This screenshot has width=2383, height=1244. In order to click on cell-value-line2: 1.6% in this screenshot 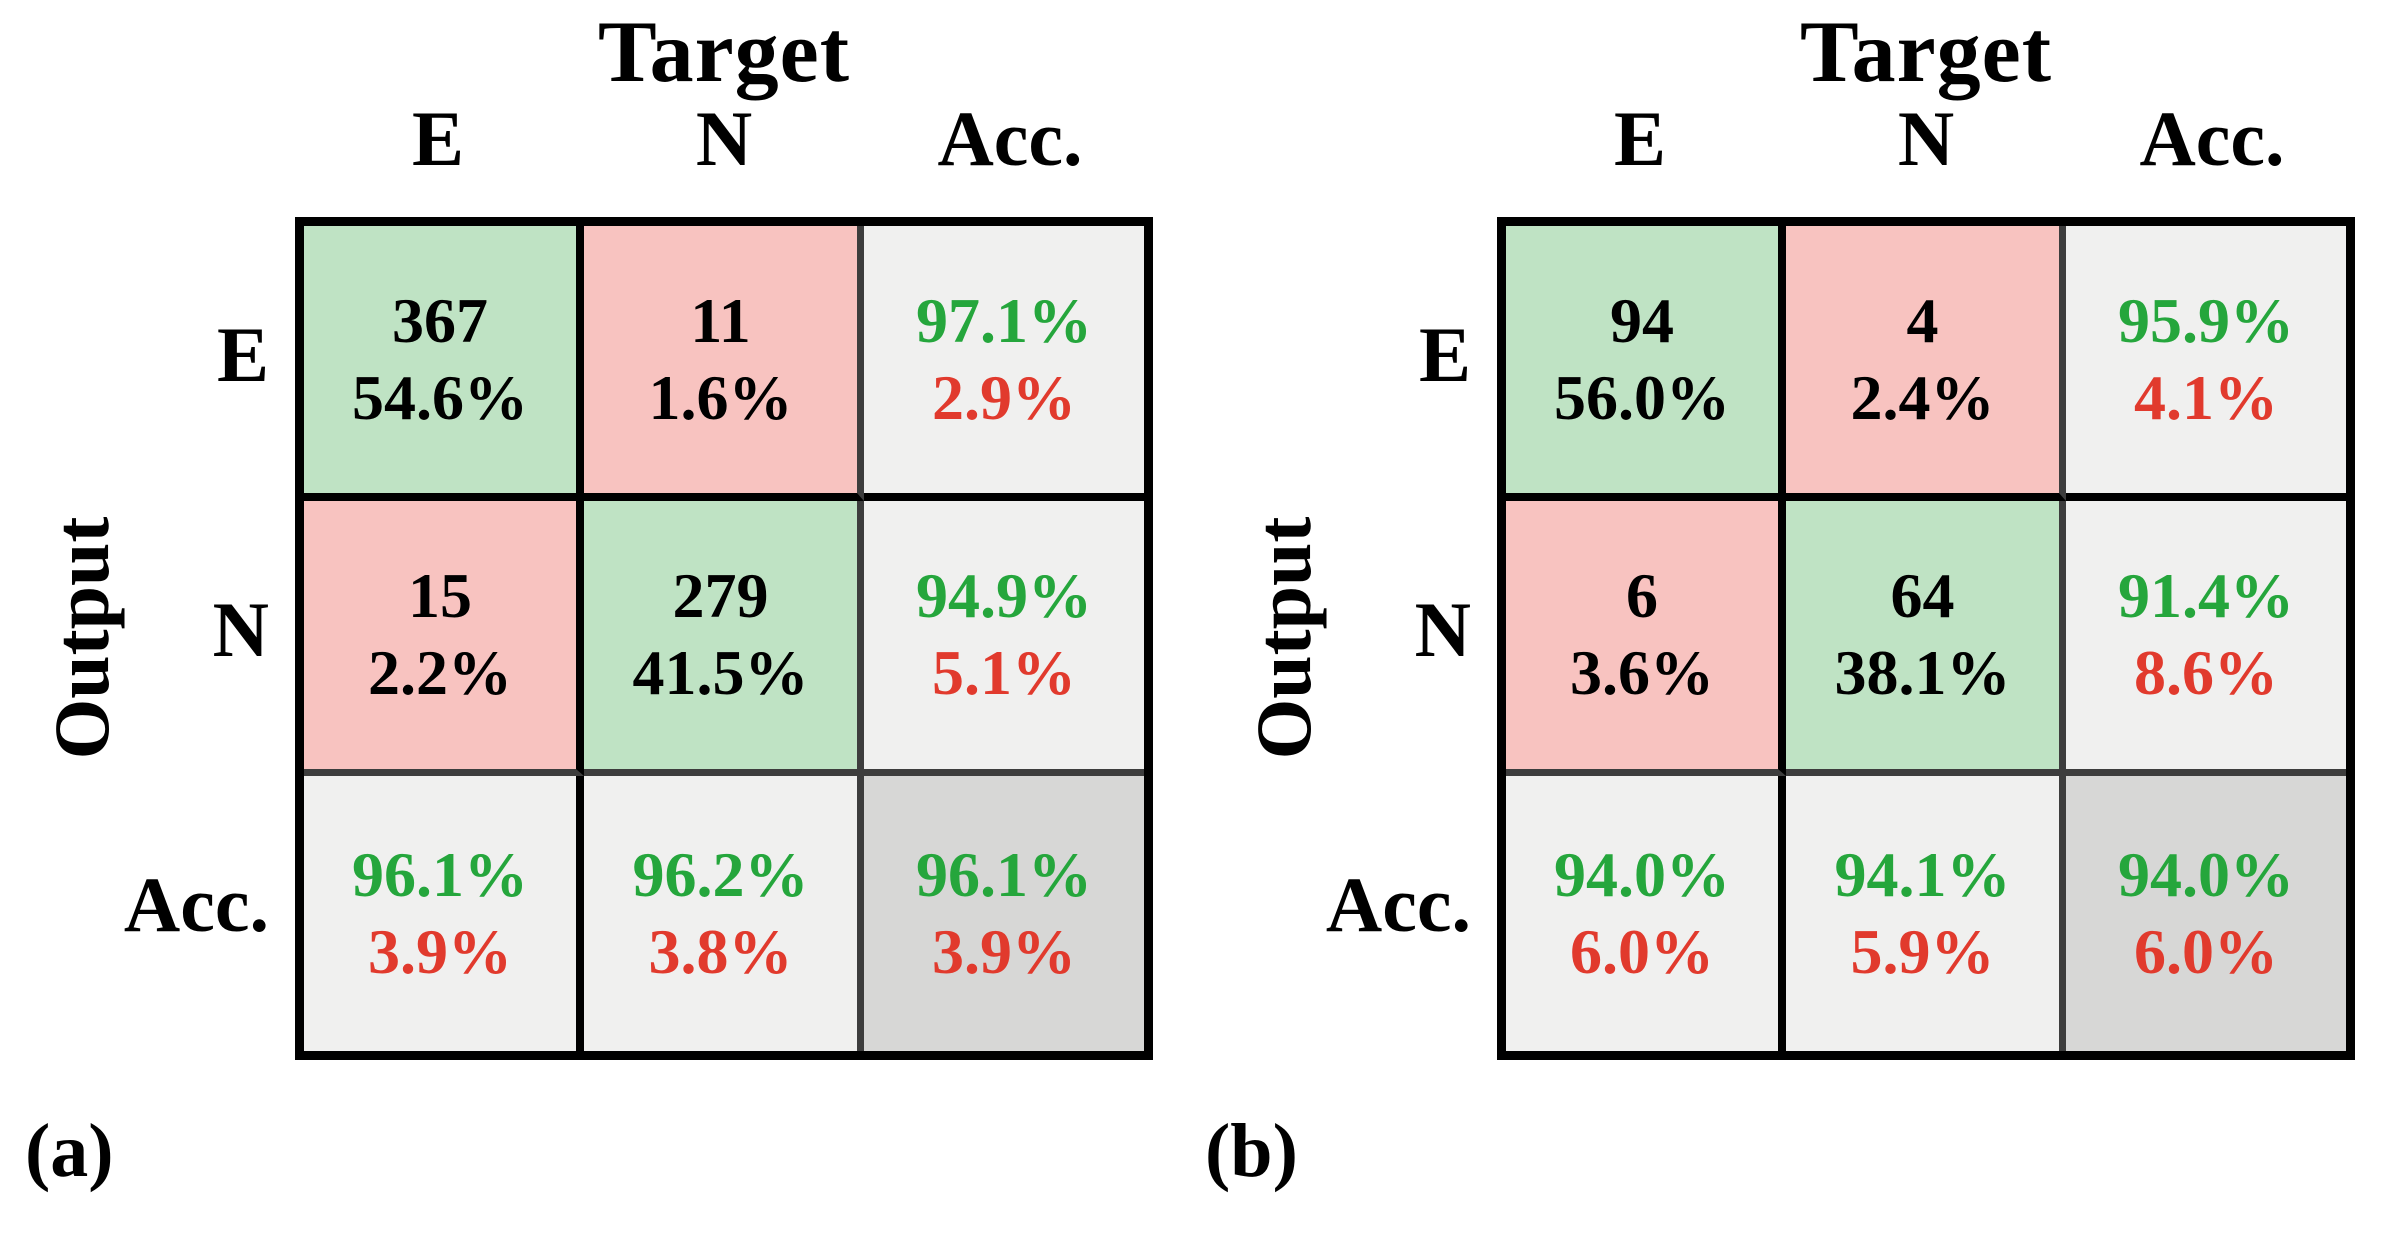, I will do `click(720, 397)`.